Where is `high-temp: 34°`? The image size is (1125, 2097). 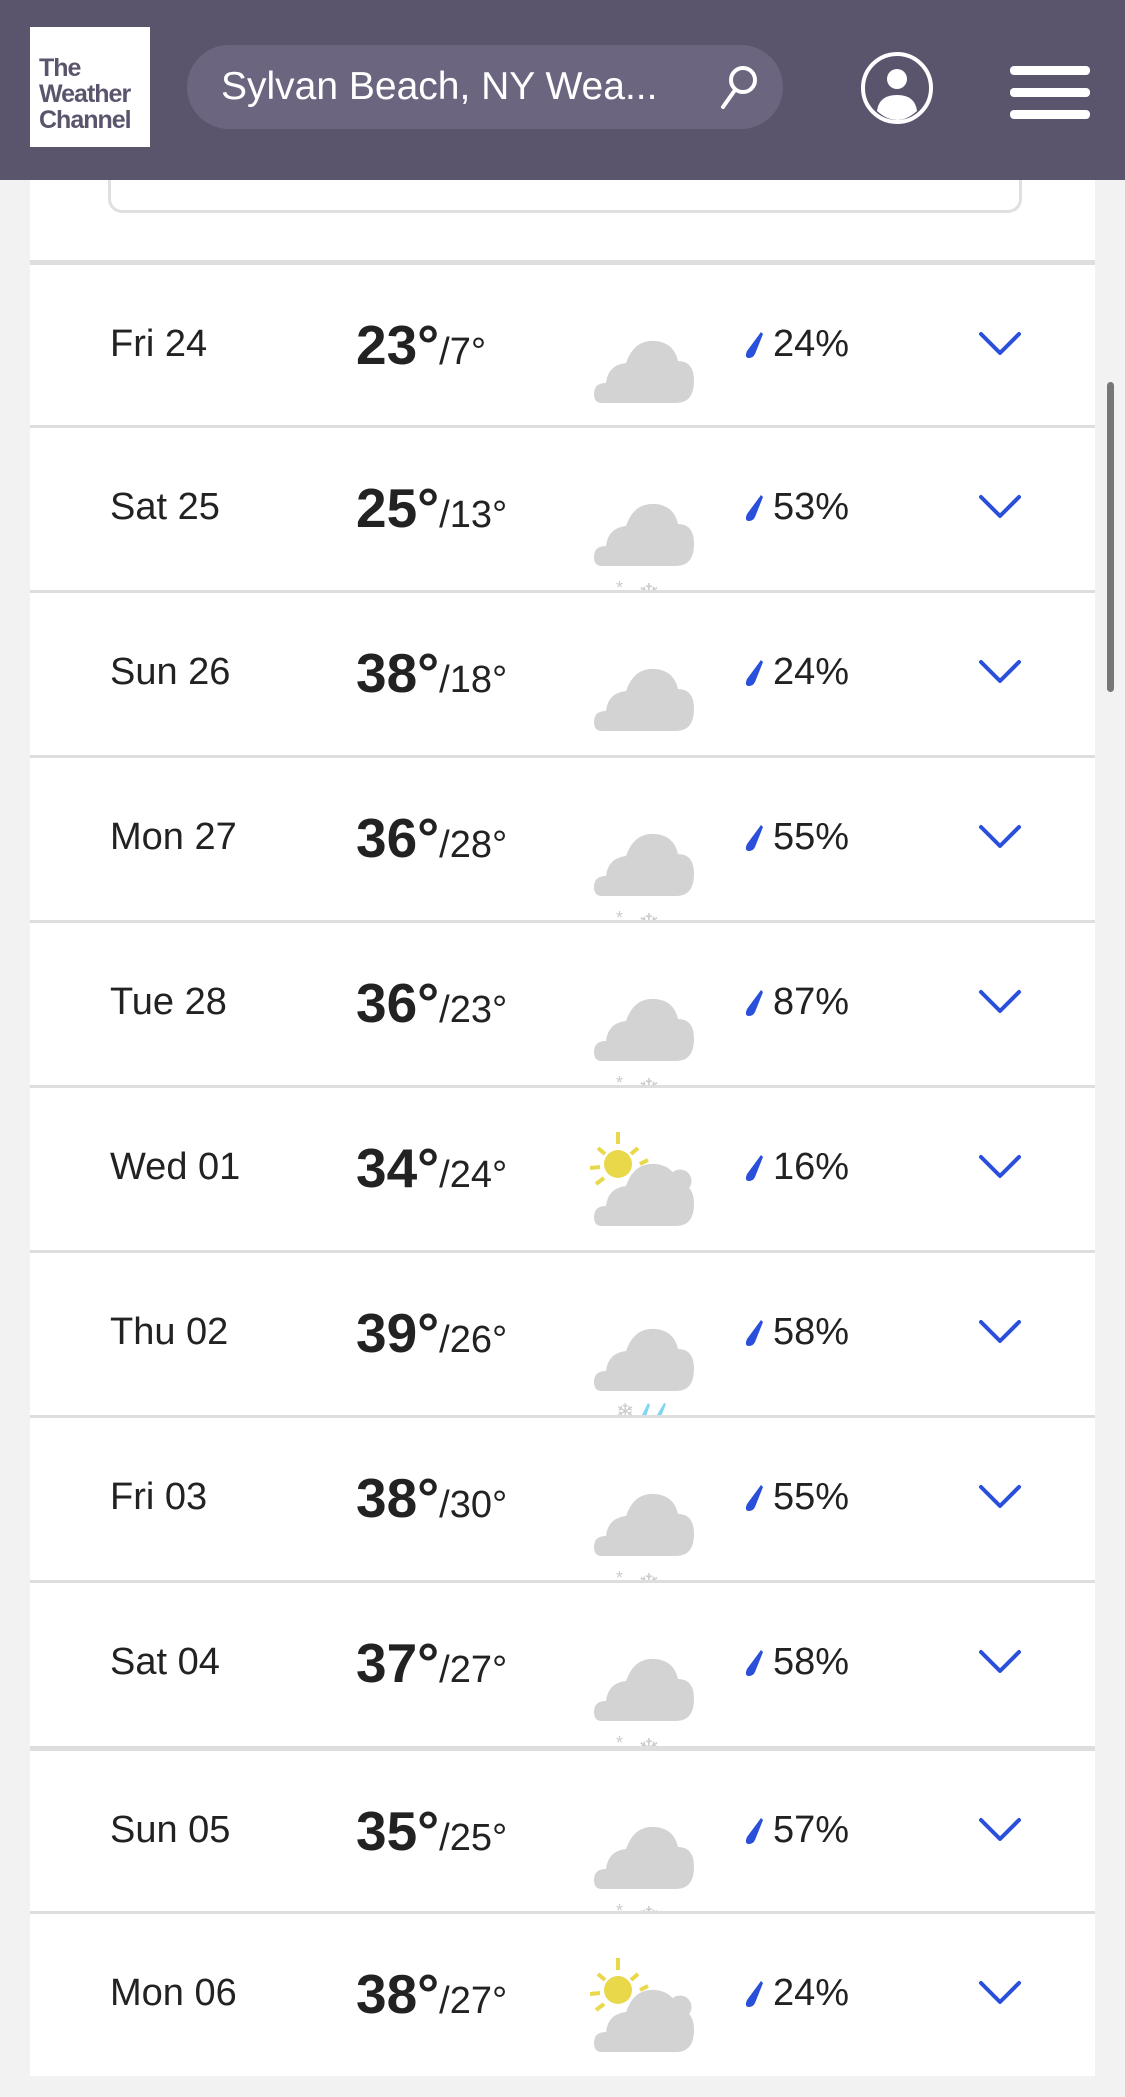 high-temp: 34° is located at coordinates (398, 1168).